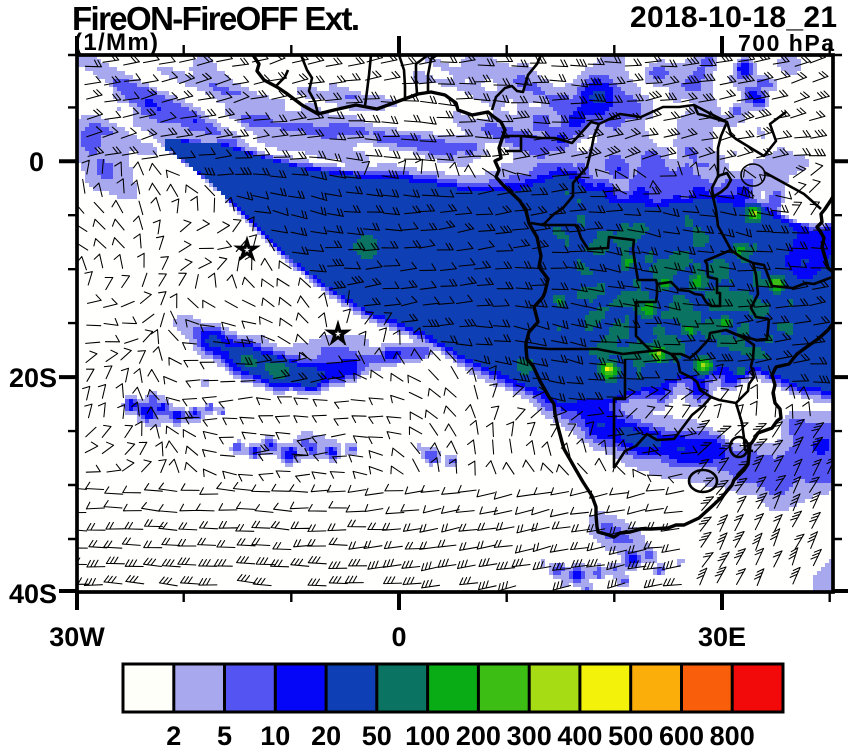 The height and width of the screenshot is (747, 850). Describe the element at coordinates (478, 734) in the screenshot. I see `svg-text: 200` at that location.